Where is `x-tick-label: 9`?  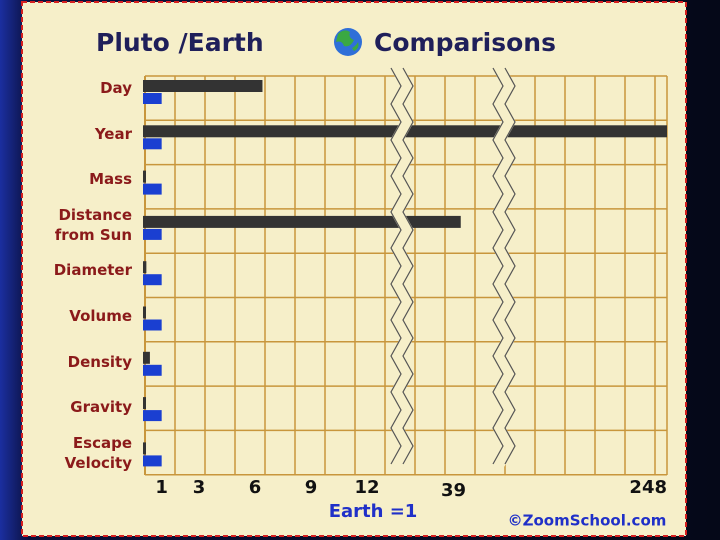
x-tick-label: 9 is located at coordinates (311, 487).